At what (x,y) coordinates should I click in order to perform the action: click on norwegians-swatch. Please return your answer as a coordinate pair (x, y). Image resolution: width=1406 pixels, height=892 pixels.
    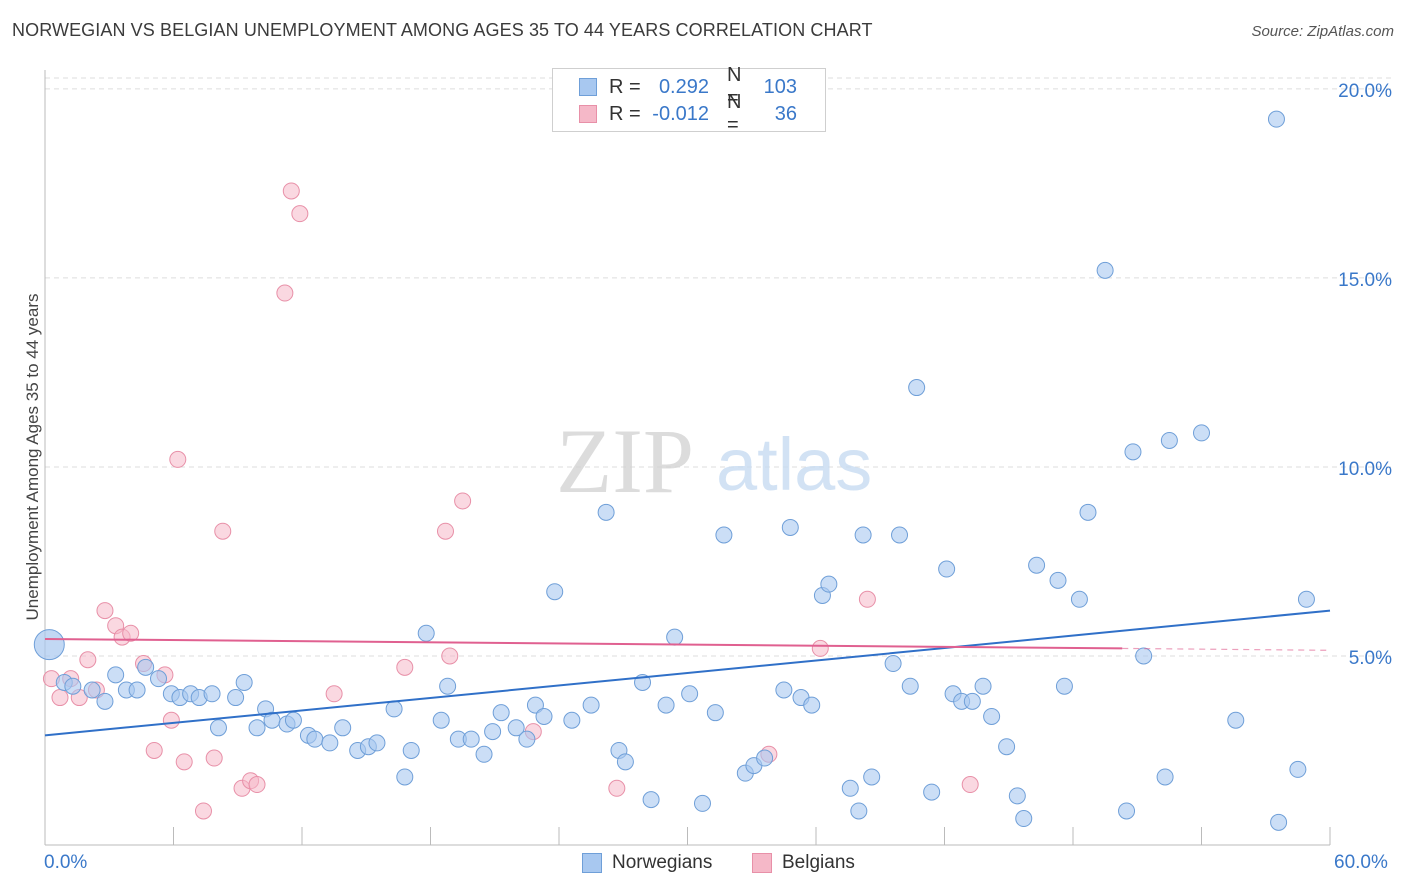
    Looking at the image, I should click on (588, 87).